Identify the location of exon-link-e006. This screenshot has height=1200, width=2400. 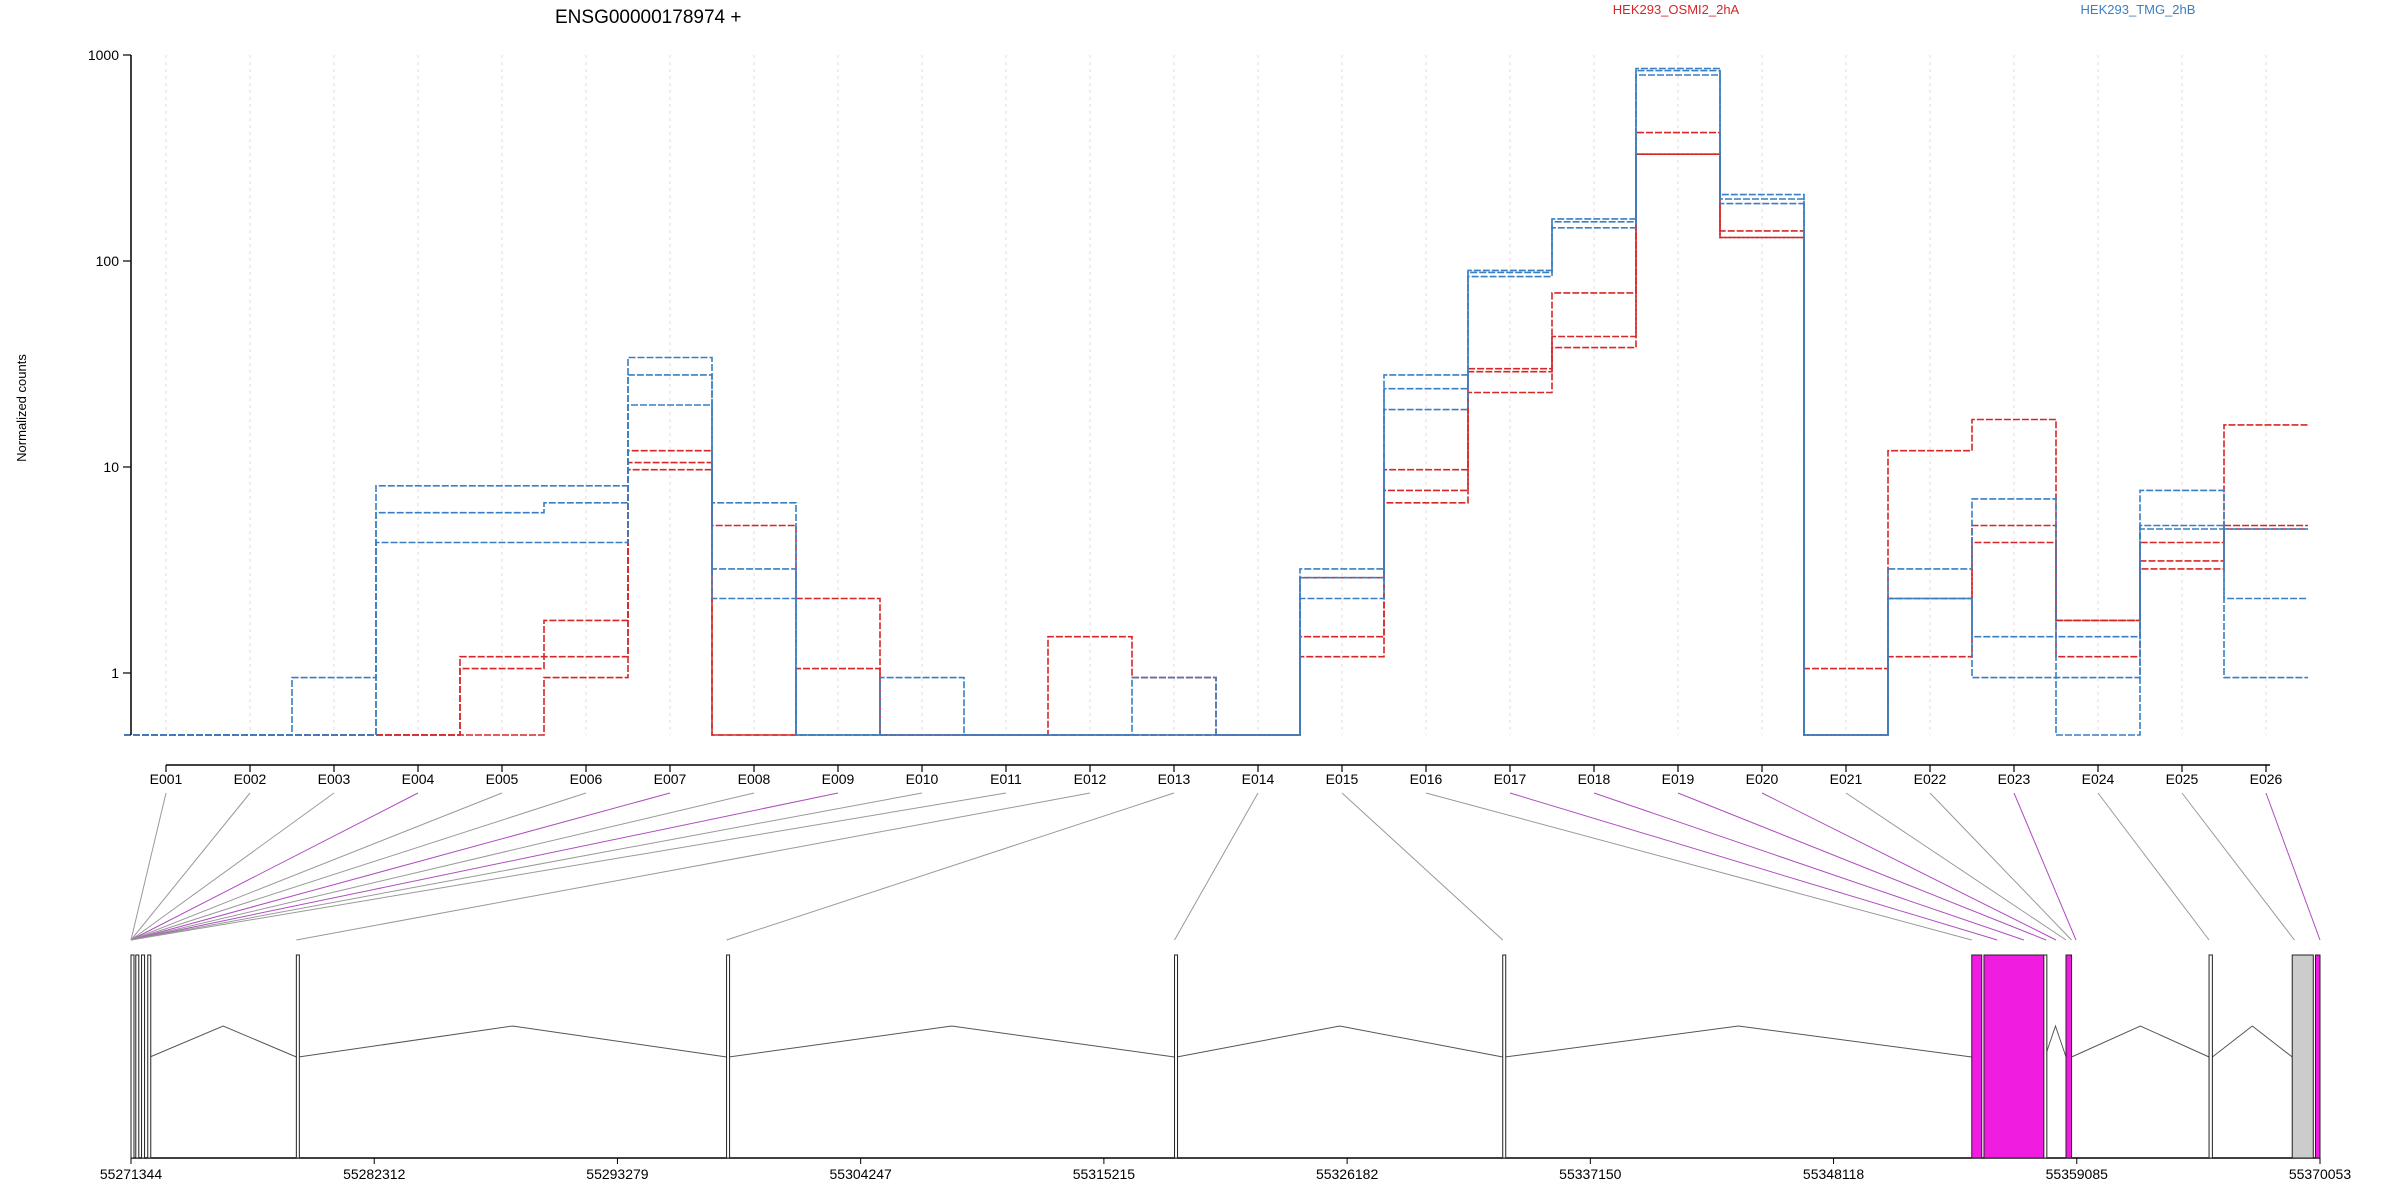
(358, 866).